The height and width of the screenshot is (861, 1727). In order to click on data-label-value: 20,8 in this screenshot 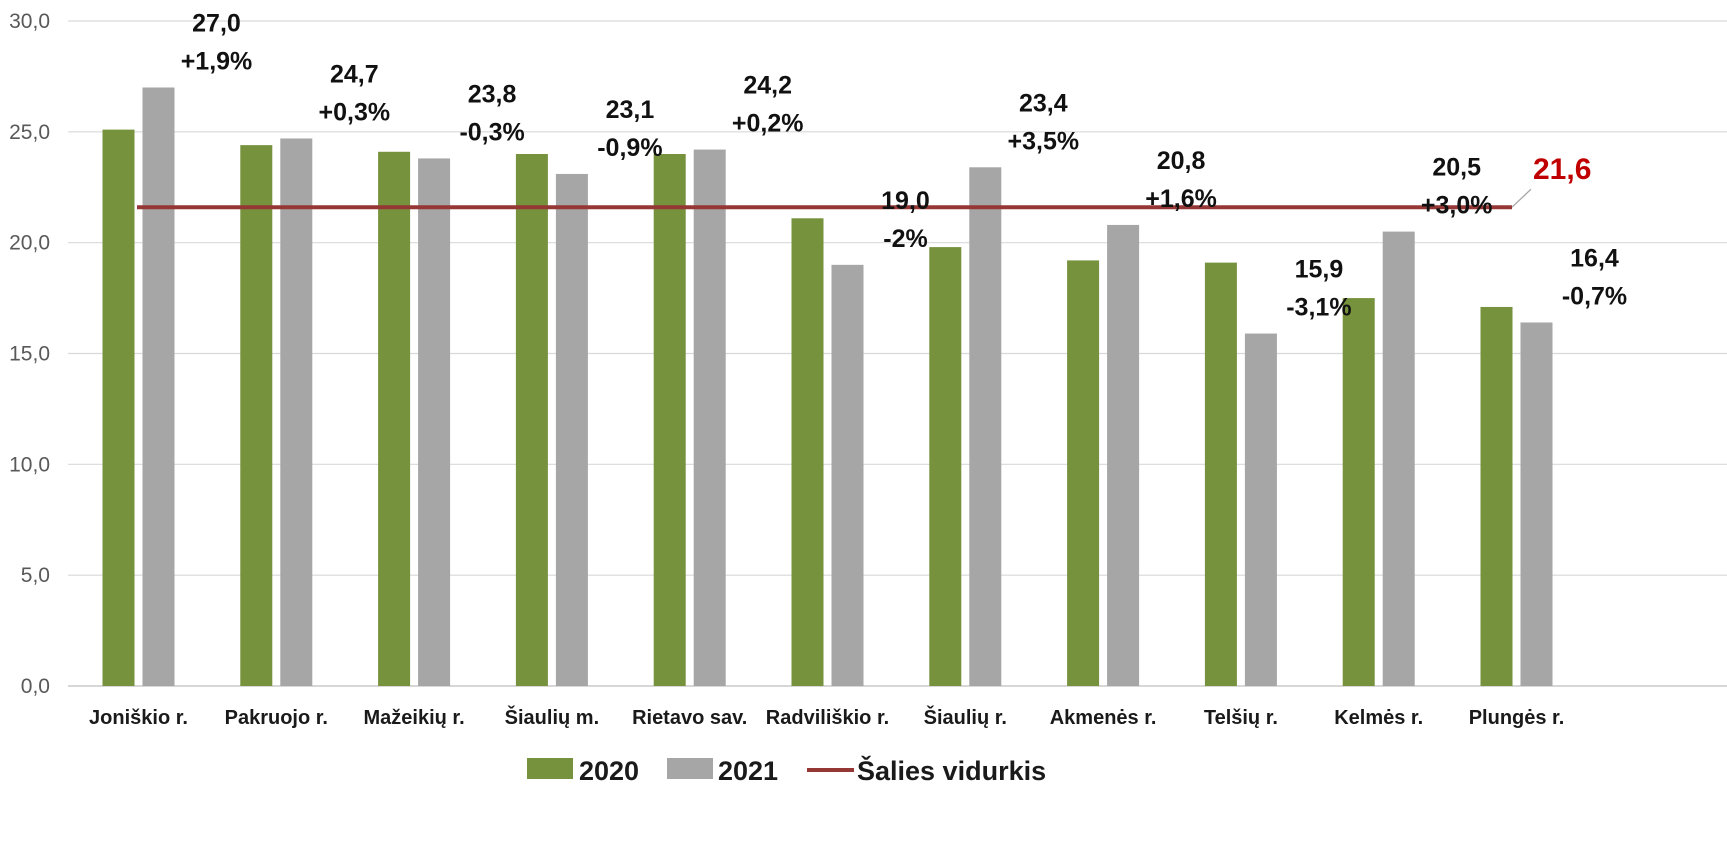, I will do `click(1181, 161)`.